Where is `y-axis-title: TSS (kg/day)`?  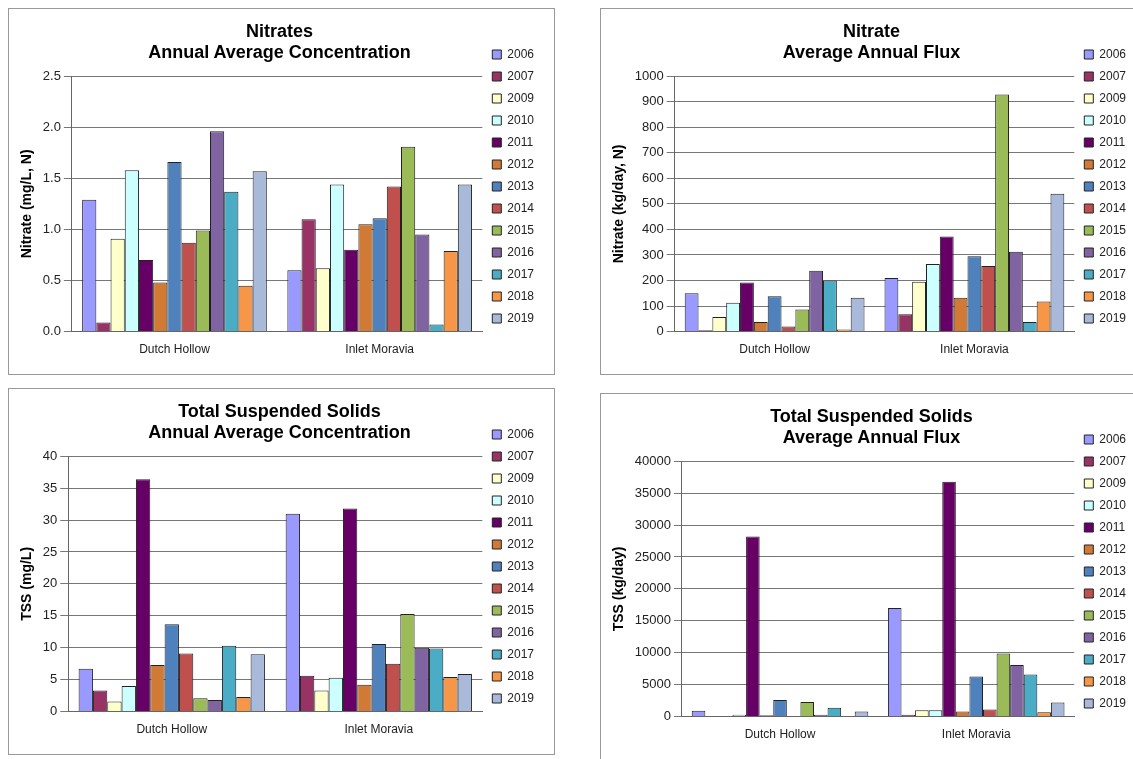 y-axis-title: TSS (kg/day) is located at coordinates (618, 589).